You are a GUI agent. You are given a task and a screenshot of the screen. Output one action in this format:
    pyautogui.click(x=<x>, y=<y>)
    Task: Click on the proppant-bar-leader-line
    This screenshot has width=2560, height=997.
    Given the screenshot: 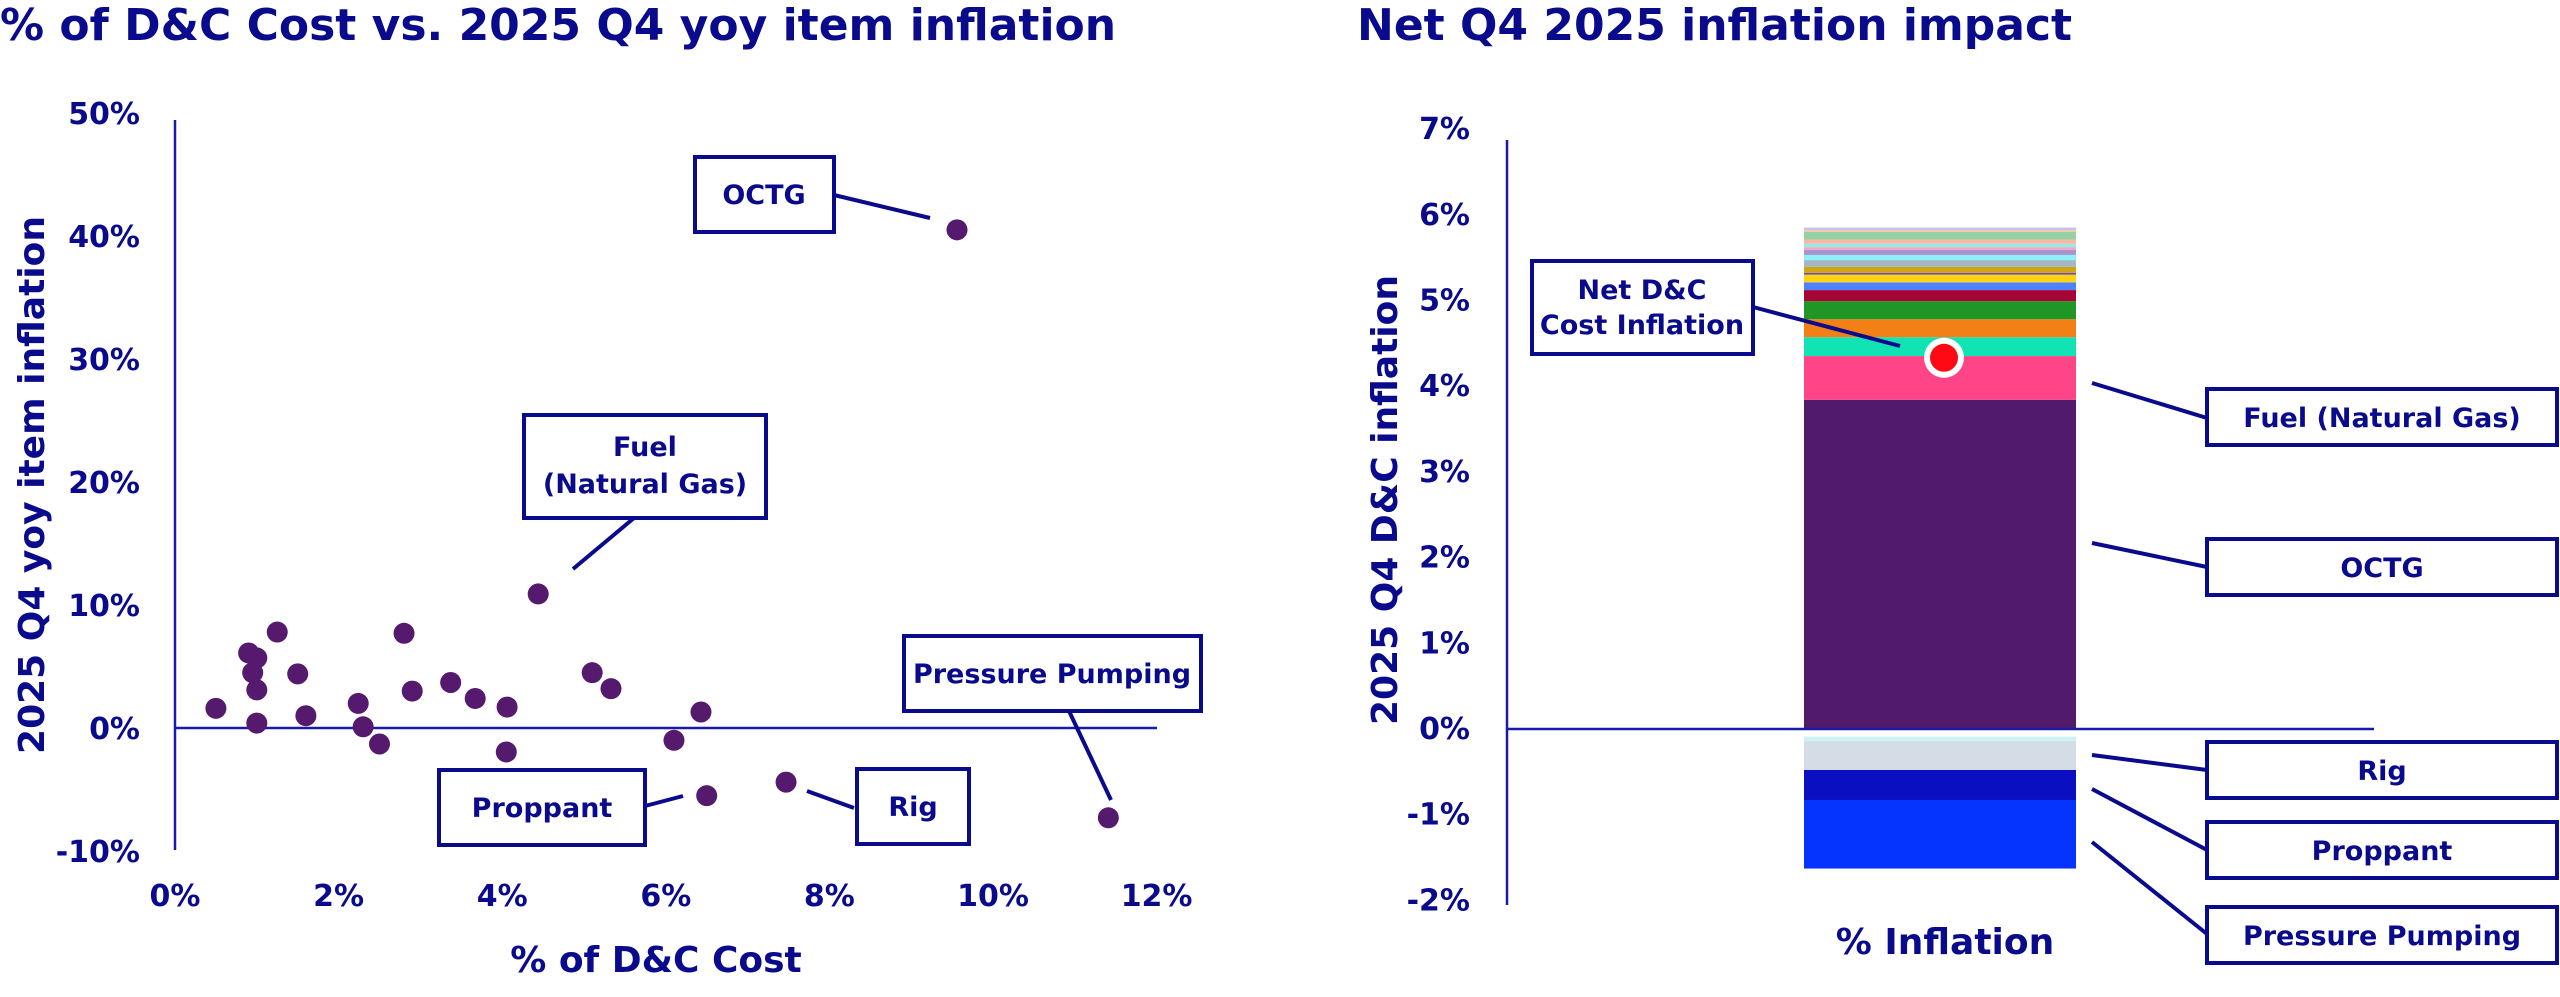 What is the action you would take?
    pyautogui.click(x=2149, y=819)
    